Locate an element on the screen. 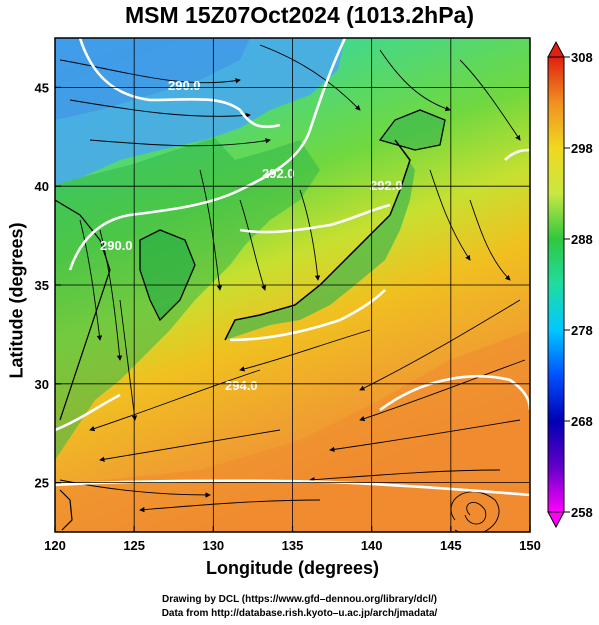  coastline-hokkaido is located at coordinates (412, 130).